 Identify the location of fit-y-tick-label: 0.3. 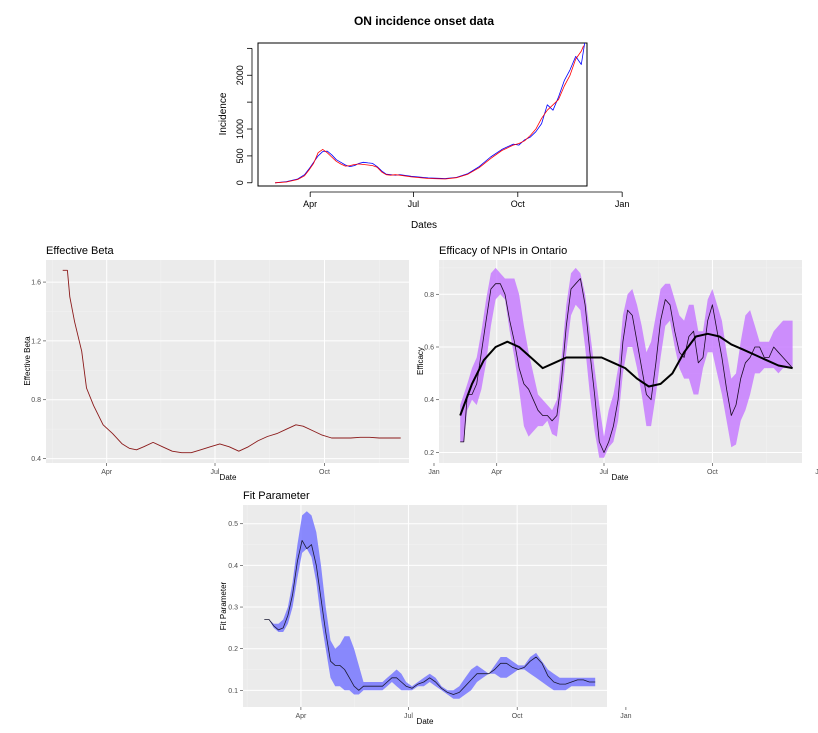
(233, 608).